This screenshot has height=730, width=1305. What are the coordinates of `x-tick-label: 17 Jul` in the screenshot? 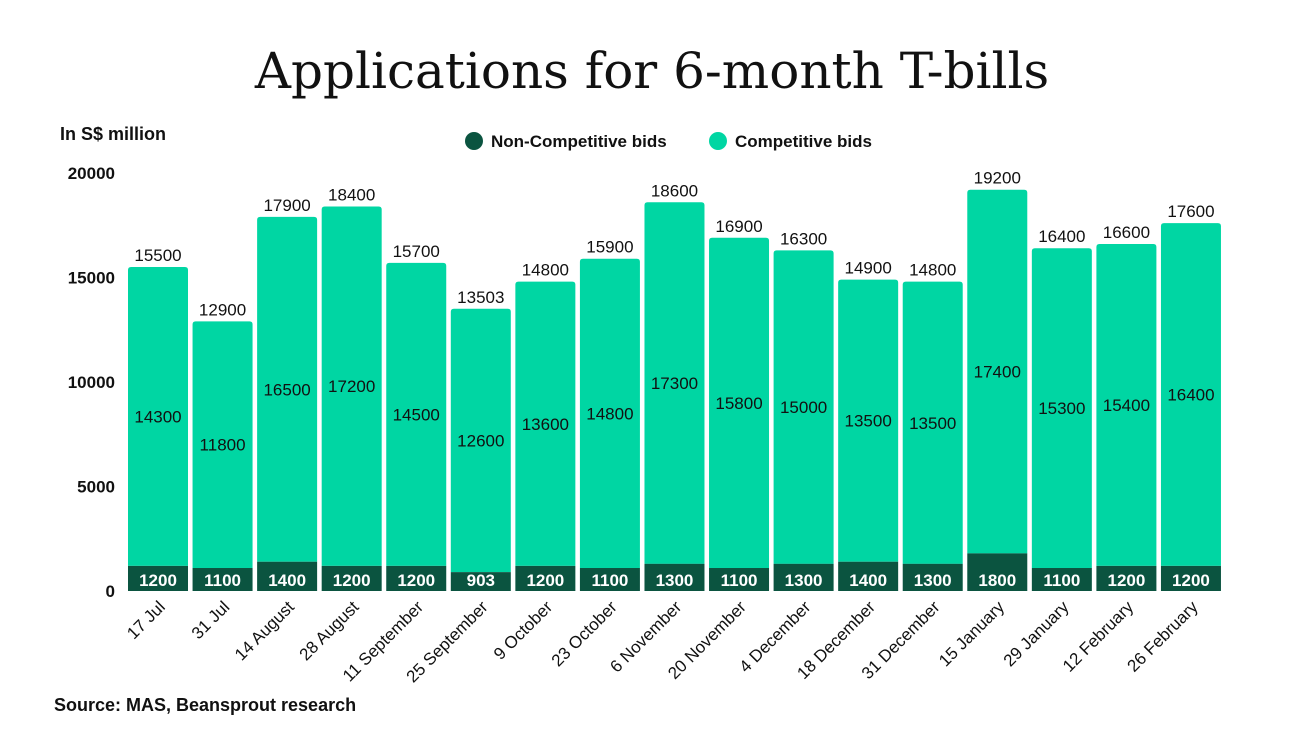 It's located at (146, 620).